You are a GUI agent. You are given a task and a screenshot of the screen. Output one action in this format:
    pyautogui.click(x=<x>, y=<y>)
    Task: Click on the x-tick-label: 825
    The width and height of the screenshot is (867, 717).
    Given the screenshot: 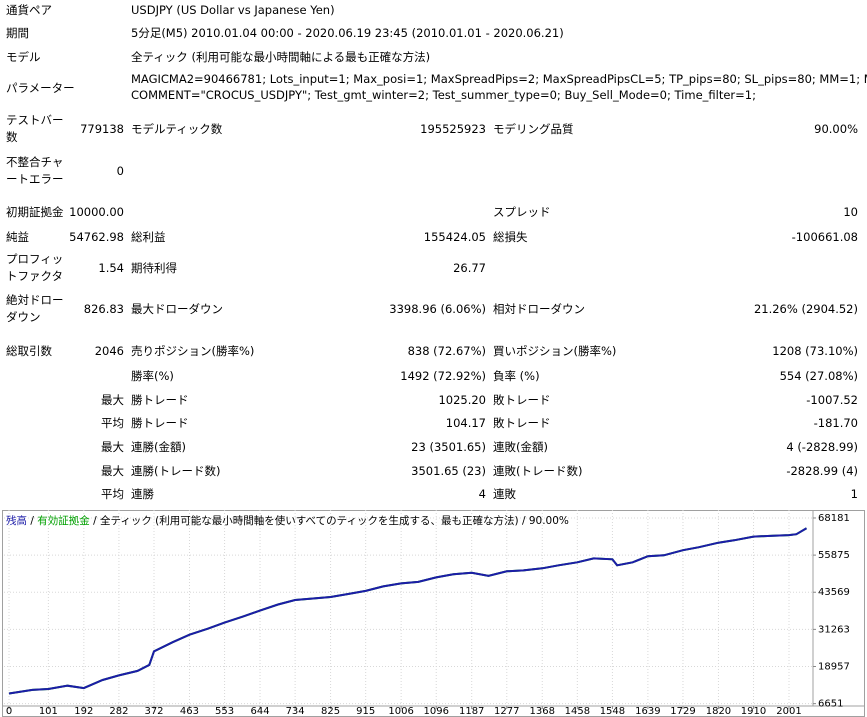 What is the action you would take?
    pyautogui.click(x=330, y=711)
    